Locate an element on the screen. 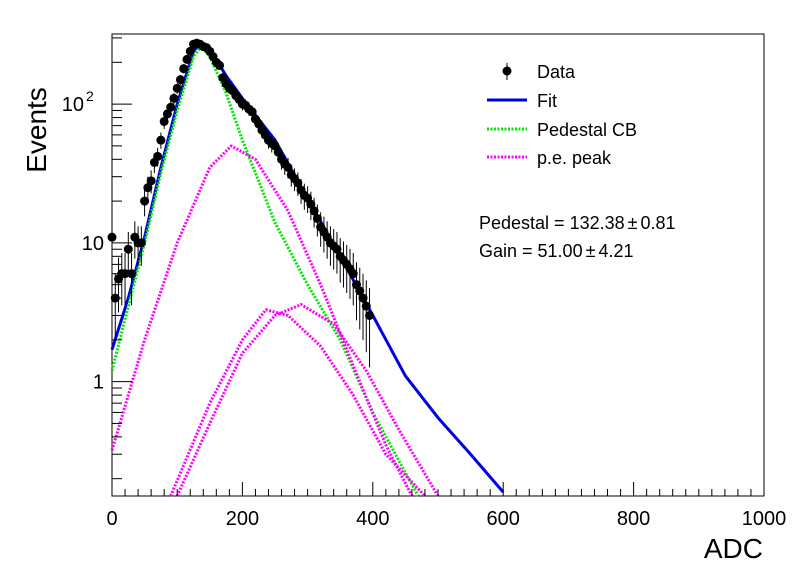  x-axis-ticks: 0 200 400 600 800 1000 is located at coordinates (446, 506).